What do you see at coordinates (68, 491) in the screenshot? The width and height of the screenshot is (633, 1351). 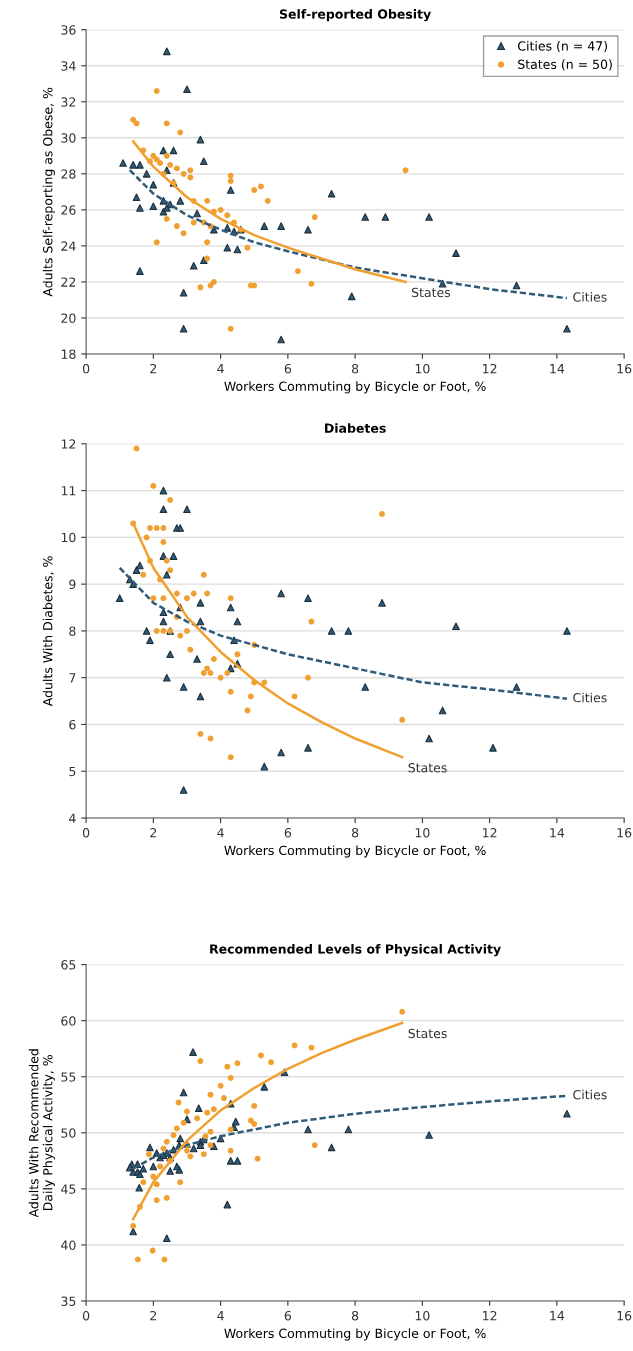 I see `y-tick-label: 11` at bounding box center [68, 491].